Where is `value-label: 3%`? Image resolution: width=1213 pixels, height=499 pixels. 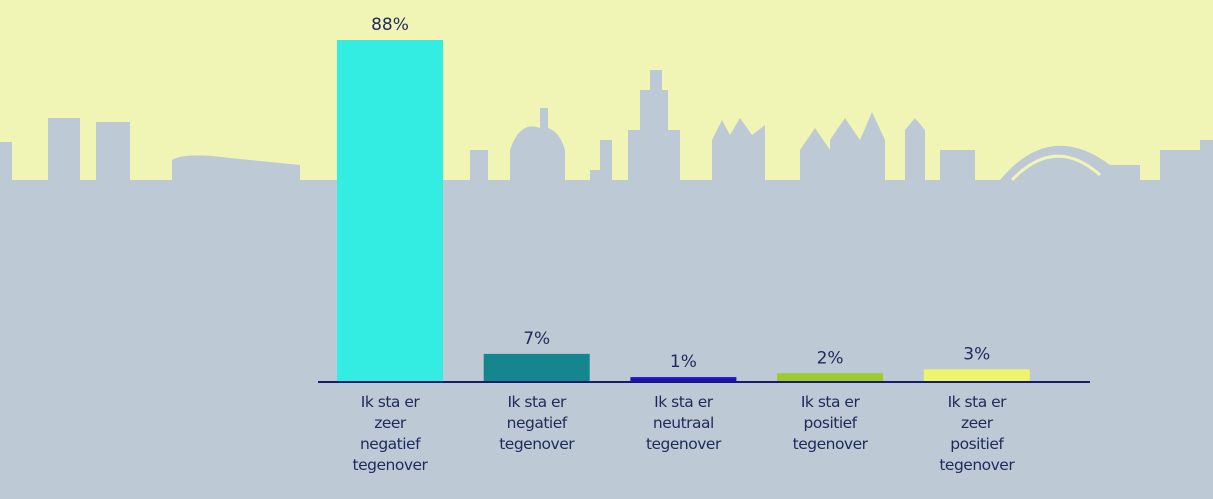
value-label: 3% is located at coordinates (976, 354).